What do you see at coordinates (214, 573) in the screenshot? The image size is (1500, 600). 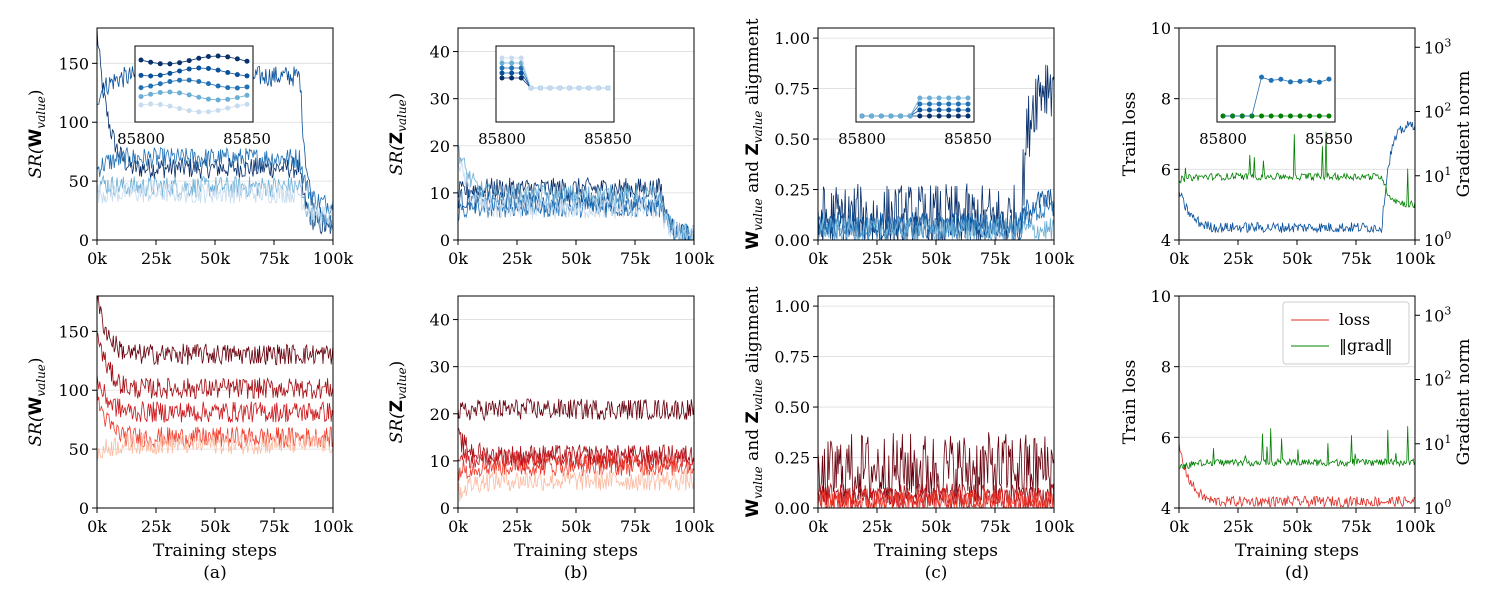 I see `panel-caption: (a)` at bounding box center [214, 573].